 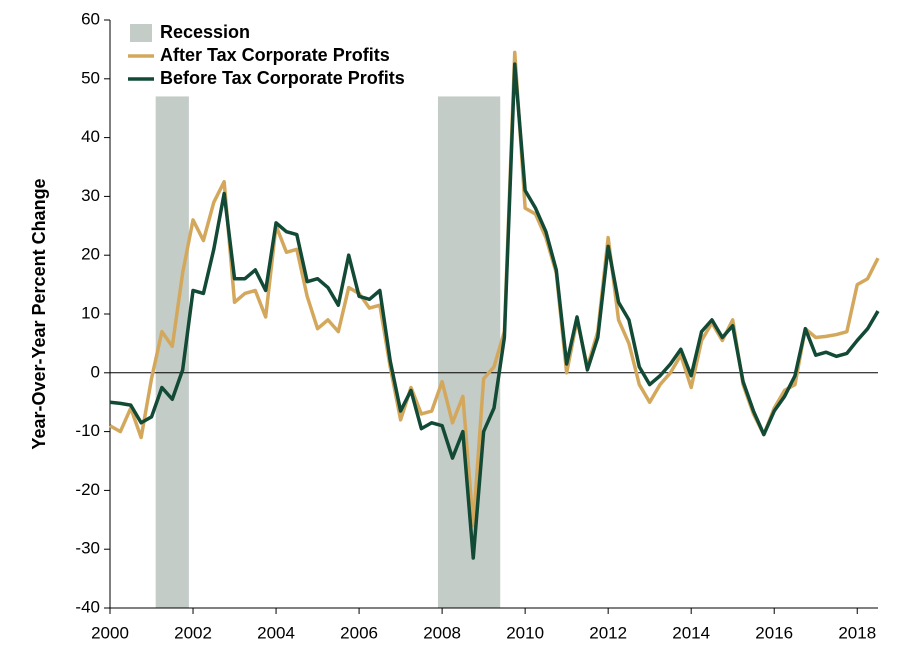 What do you see at coordinates (90, 136) in the screenshot?
I see `y-tick-label: 40` at bounding box center [90, 136].